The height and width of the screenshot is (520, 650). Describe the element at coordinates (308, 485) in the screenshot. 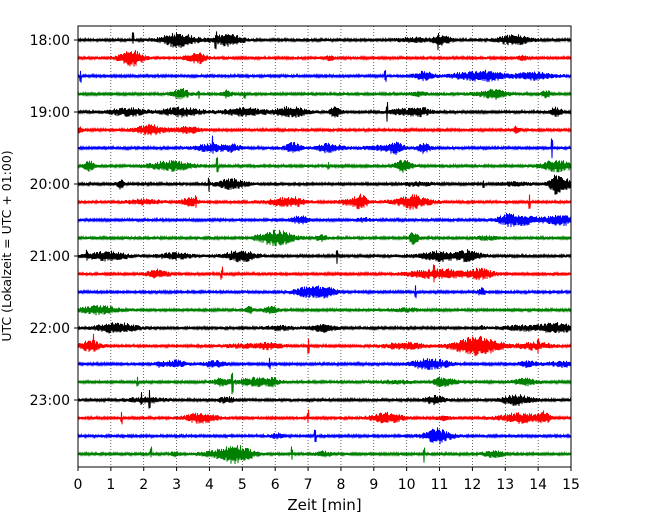

I see `x-tick-label: 7` at that location.